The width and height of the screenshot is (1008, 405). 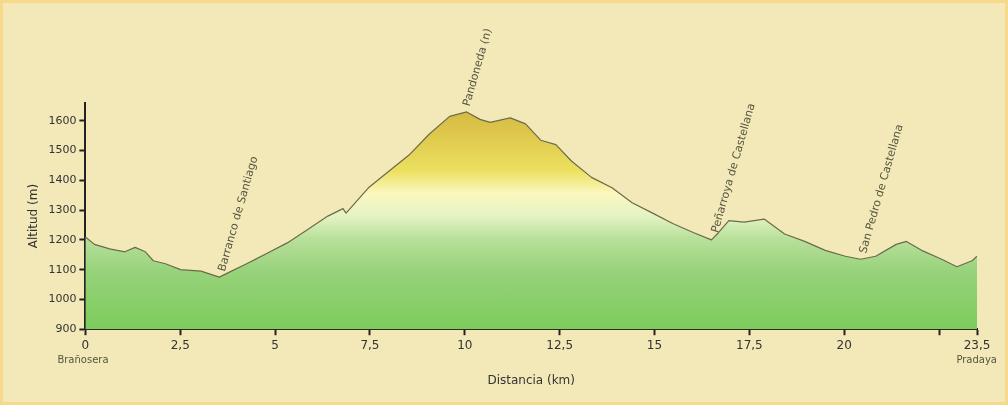 I want to click on y-tick-label: 900, so click(x=66, y=329).